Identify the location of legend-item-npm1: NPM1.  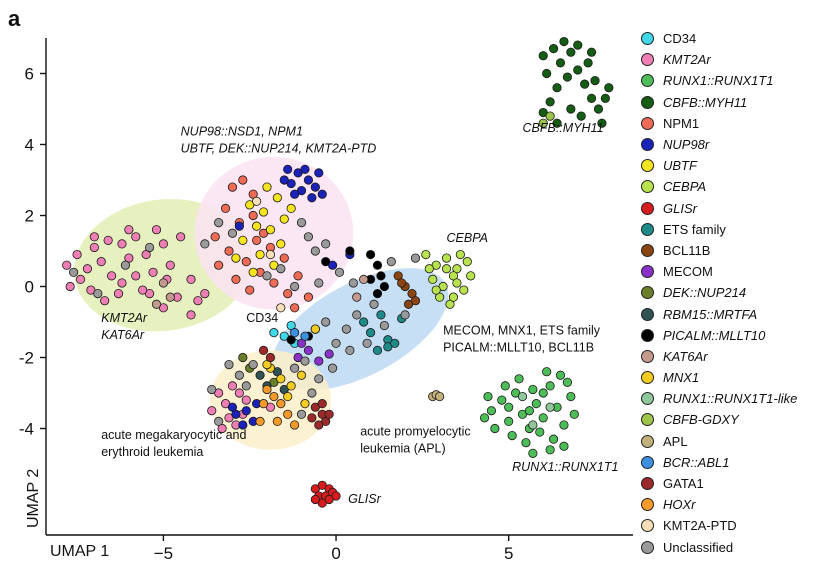
(729, 123).